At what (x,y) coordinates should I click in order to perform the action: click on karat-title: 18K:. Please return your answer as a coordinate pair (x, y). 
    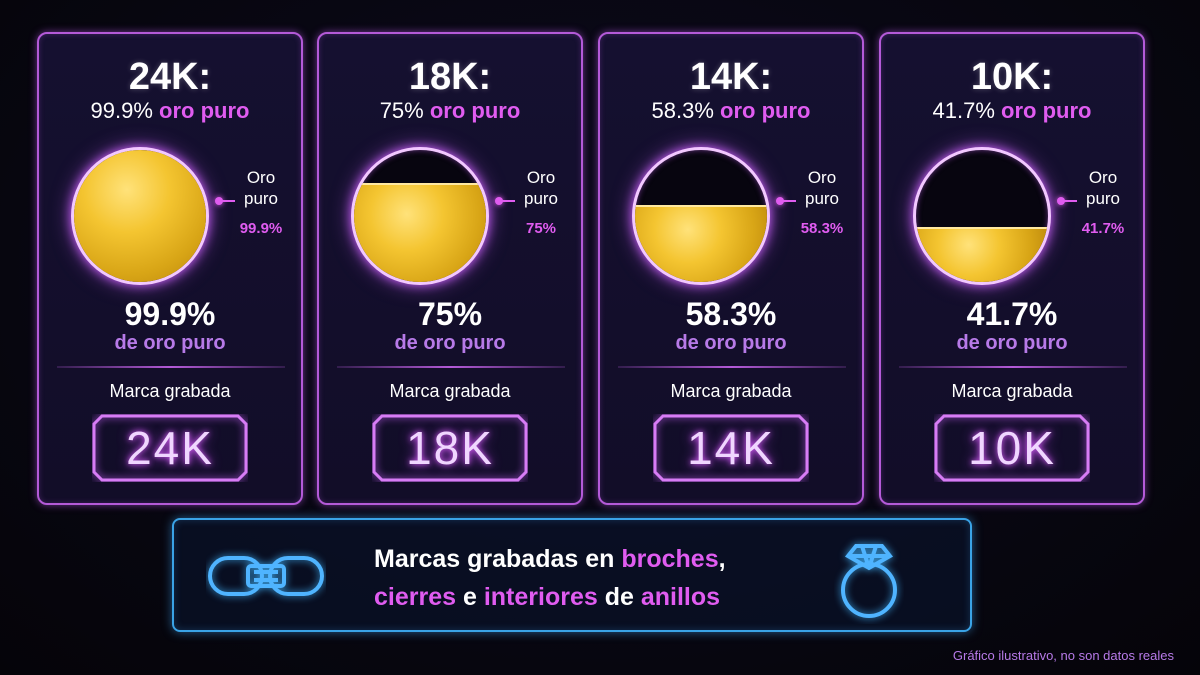
    Looking at the image, I should click on (450, 77).